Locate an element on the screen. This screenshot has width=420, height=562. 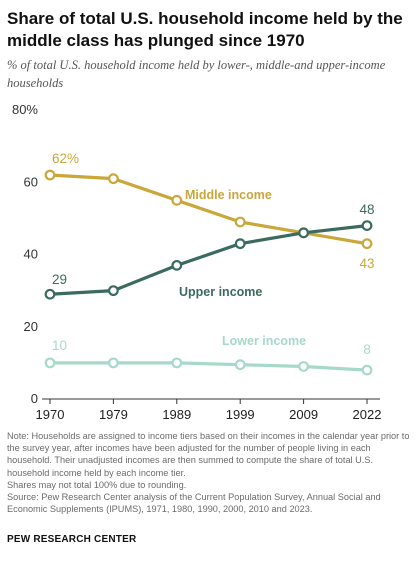
series-line-lower is located at coordinates (208, 366).